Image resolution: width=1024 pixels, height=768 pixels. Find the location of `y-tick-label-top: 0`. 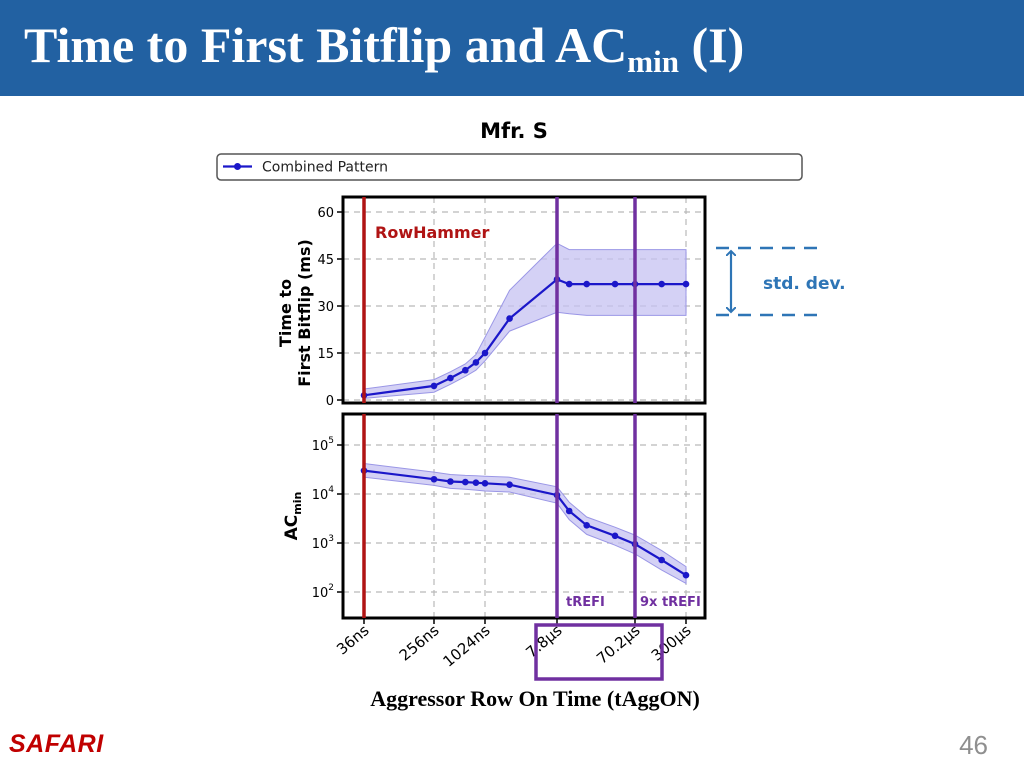

y-tick-label-top: 0 is located at coordinates (330, 401).